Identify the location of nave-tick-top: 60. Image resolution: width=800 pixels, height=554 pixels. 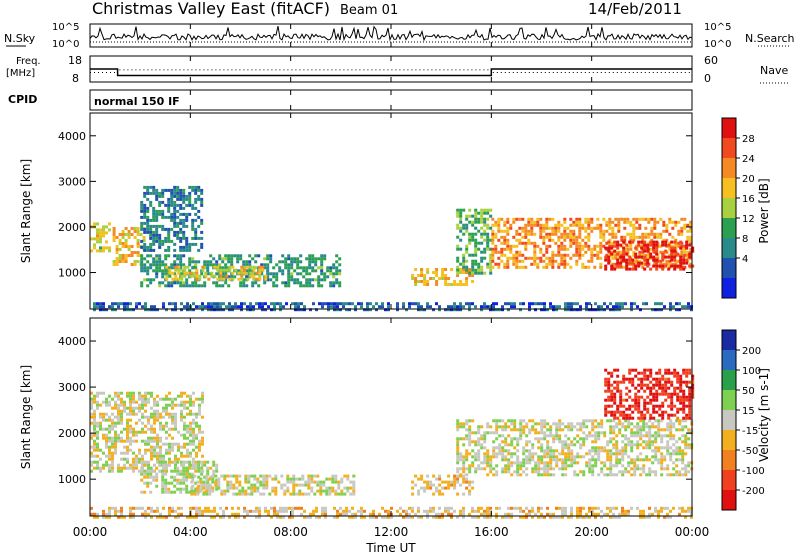
(711, 60).